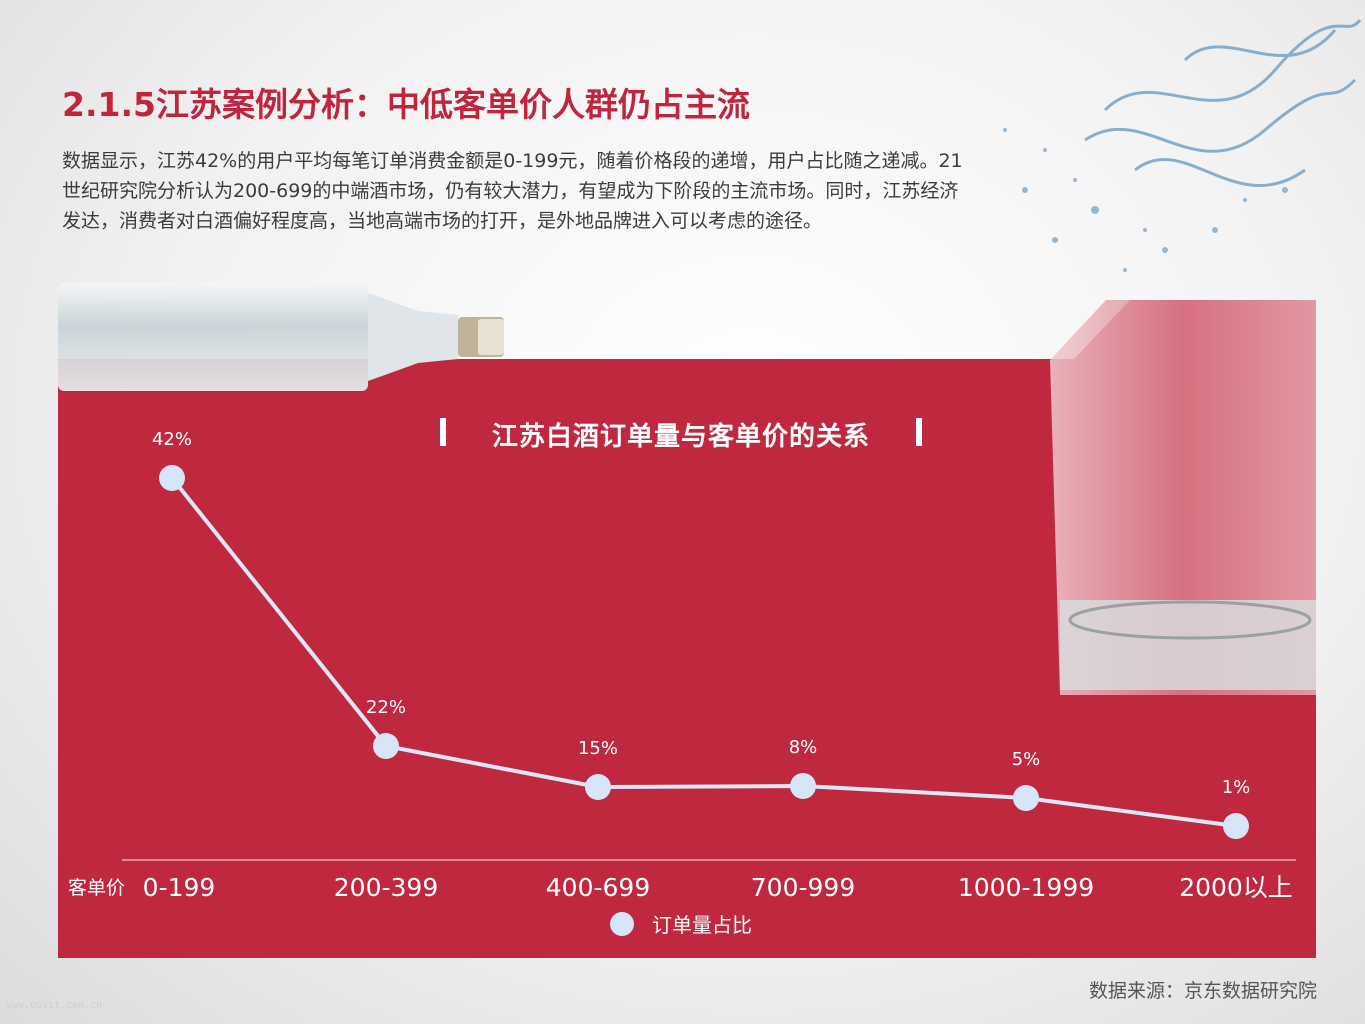  I want to click on chart-title: 江苏白酒订单量与客单价的关系, so click(680, 437).